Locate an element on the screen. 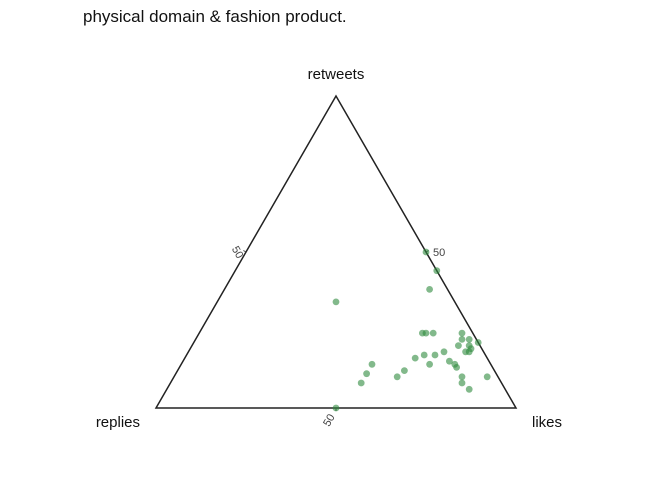  tick-label-retweets-axis: 50 is located at coordinates (439, 253).